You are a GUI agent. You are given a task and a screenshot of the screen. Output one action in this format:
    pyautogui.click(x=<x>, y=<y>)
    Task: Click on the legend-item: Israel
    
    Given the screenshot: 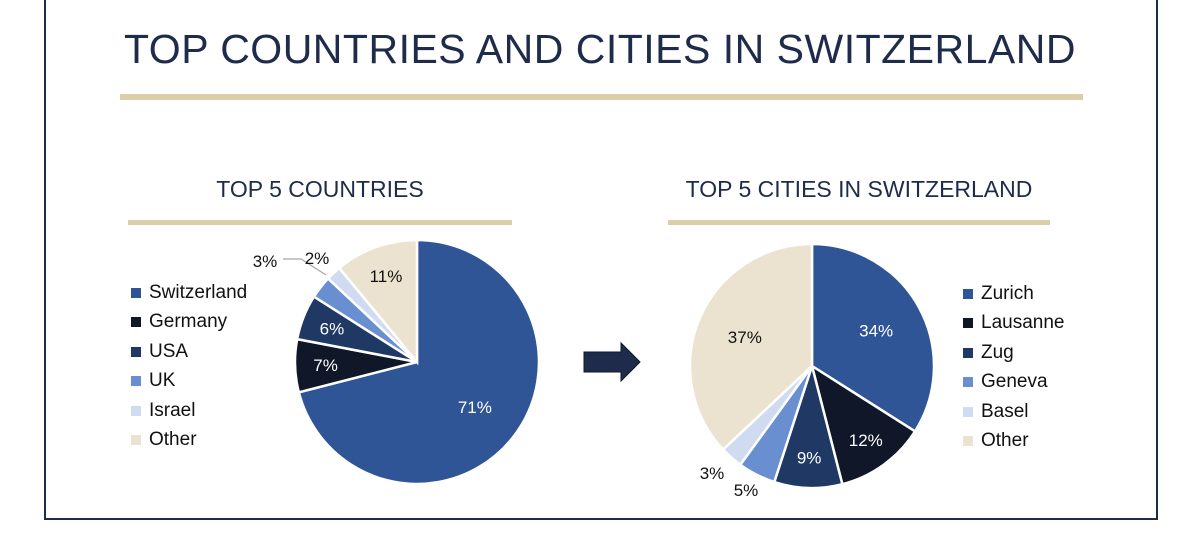 What is the action you would take?
    pyautogui.click(x=189, y=411)
    